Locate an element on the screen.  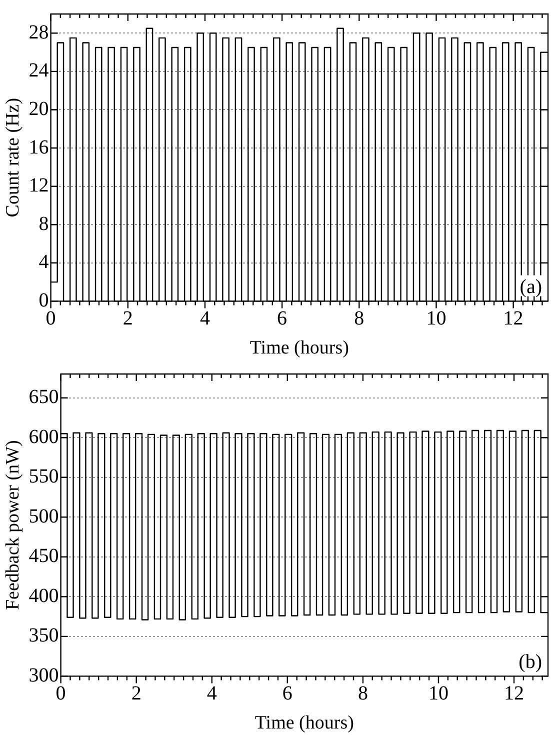
y-axis-title: Feedback power (nW) is located at coordinates (13, 525).